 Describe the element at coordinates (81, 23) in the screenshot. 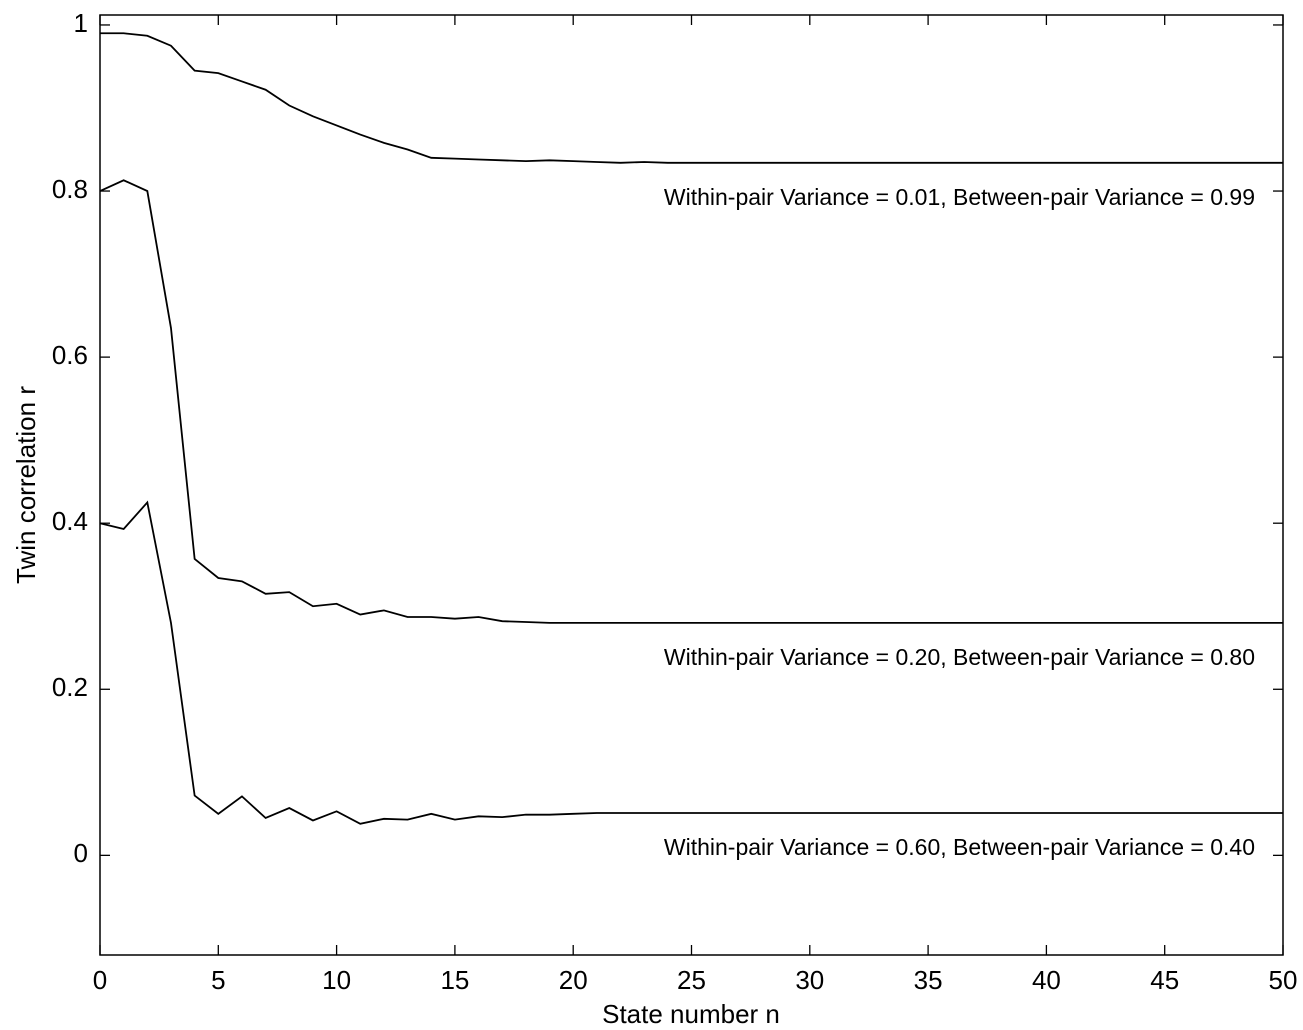

I see `y-tick-label: 1` at that location.